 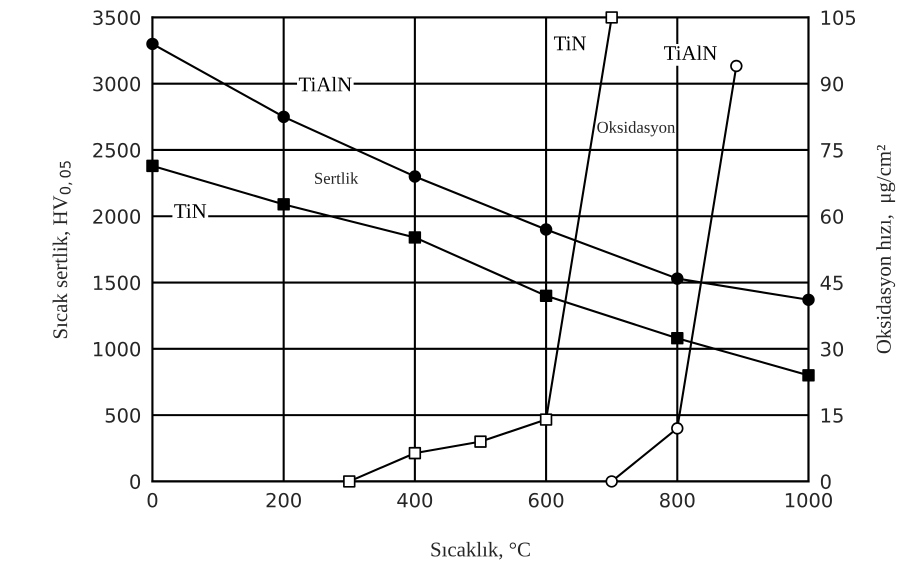 What do you see at coordinates (116, 150) in the screenshot?
I see `y-tick-label: 2500` at bounding box center [116, 150].